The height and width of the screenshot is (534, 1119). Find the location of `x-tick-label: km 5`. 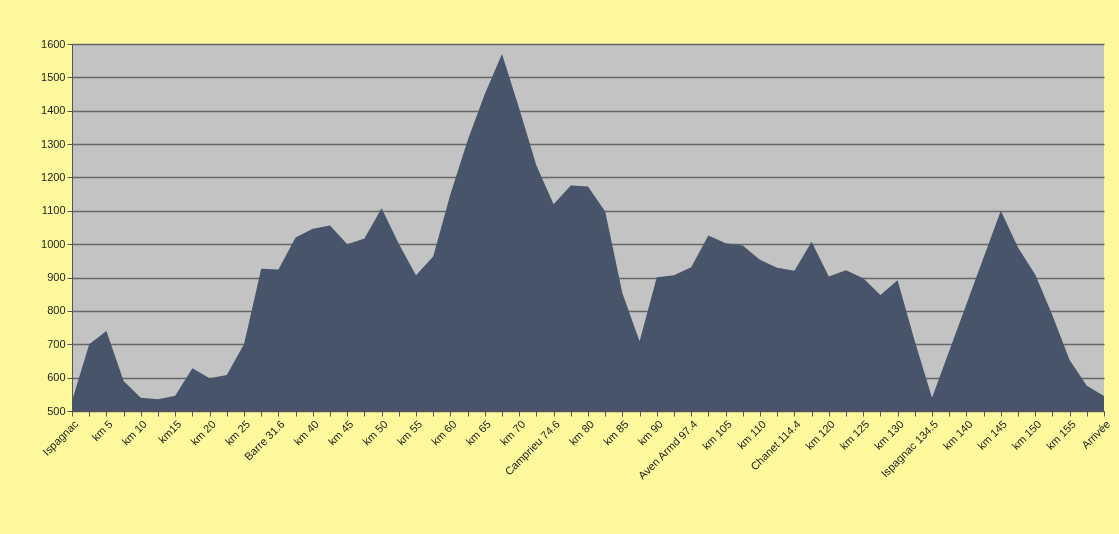

x-tick-label: km 5 is located at coordinates (102, 430).